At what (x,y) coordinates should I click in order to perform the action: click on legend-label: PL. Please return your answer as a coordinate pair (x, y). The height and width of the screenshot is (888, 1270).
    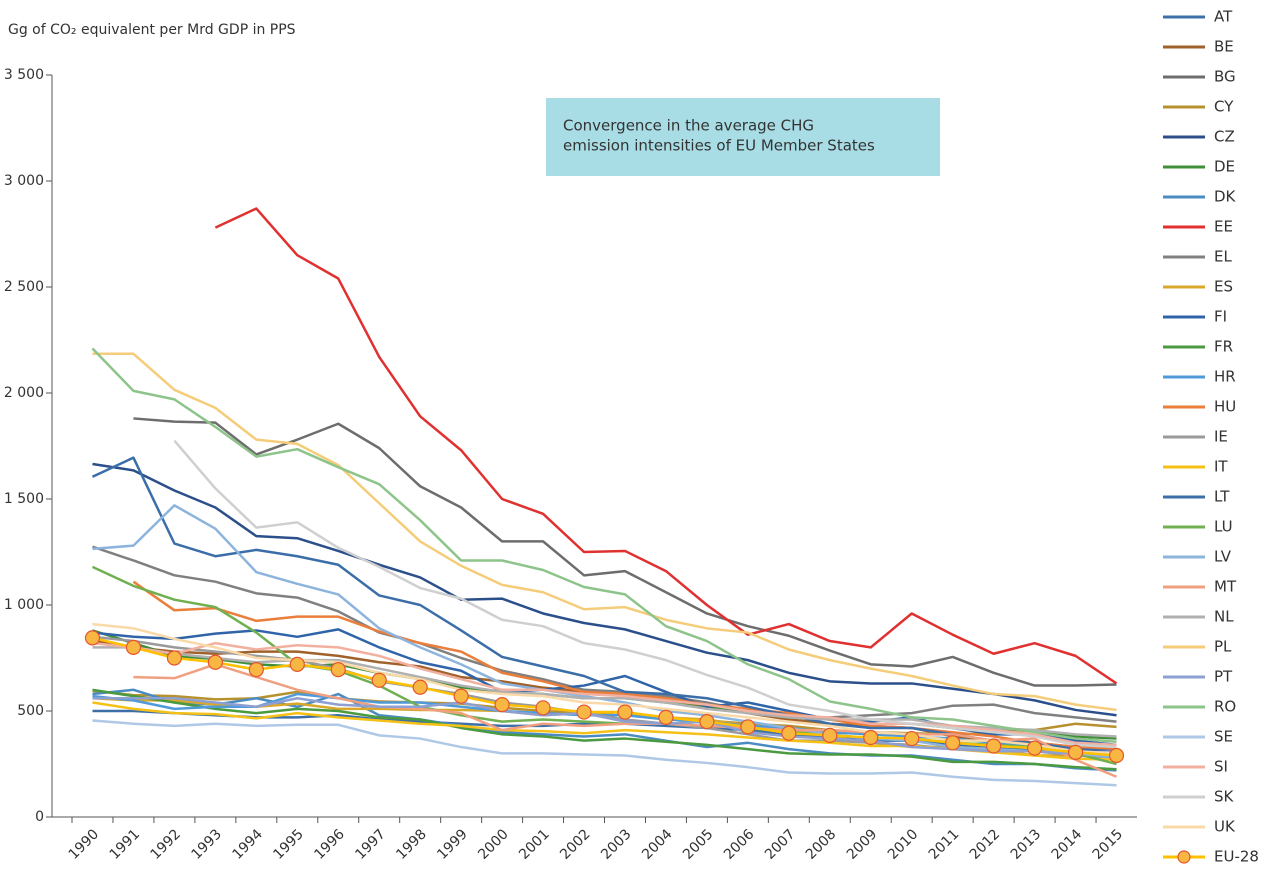
    Looking at the image, I should click on (1223, 647).